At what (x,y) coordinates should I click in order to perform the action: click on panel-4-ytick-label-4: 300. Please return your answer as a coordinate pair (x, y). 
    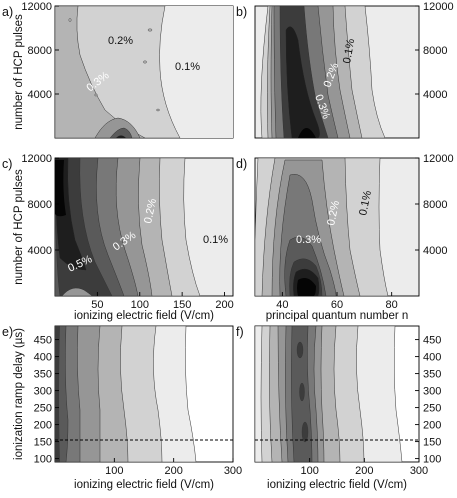
    Looking at the image, I should click on (43, 392).